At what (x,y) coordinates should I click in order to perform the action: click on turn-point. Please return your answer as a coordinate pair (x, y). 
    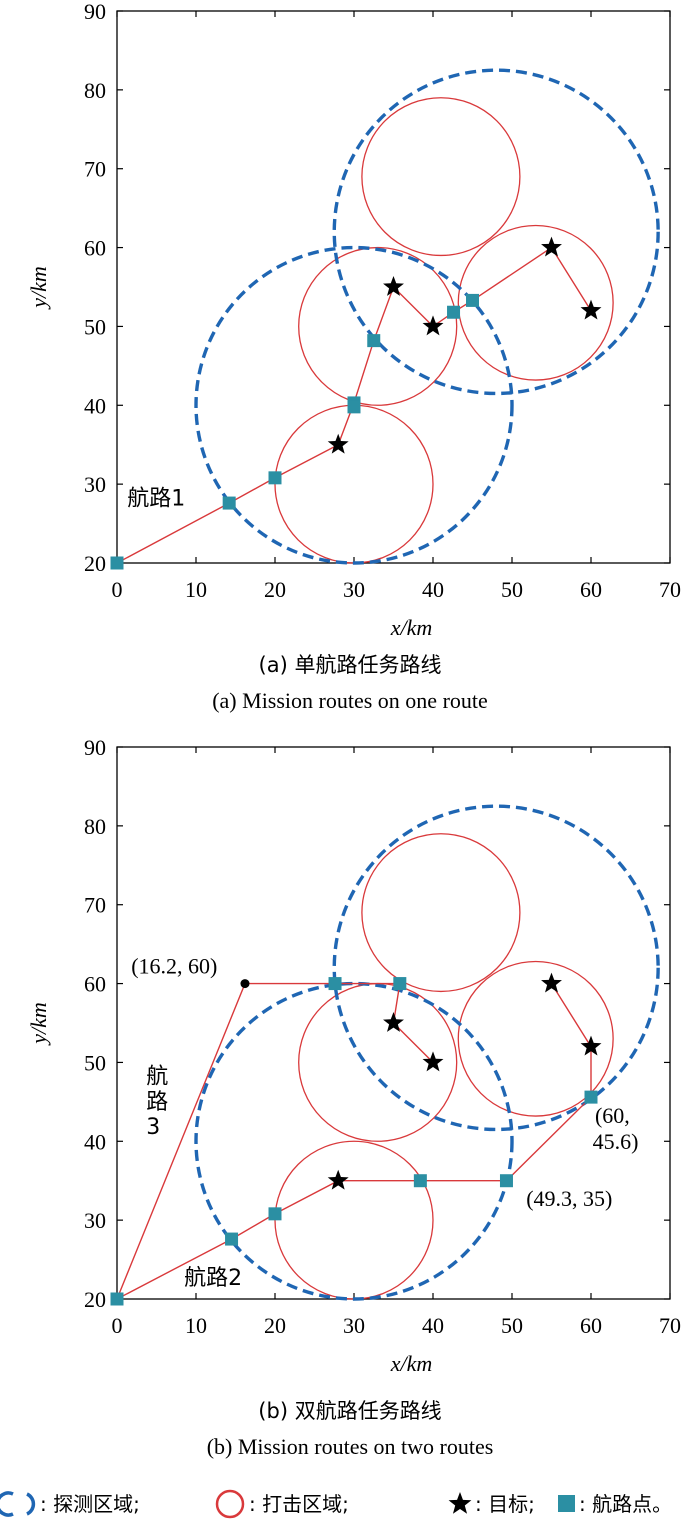
    Looking at the image, I should click on (245, 984).